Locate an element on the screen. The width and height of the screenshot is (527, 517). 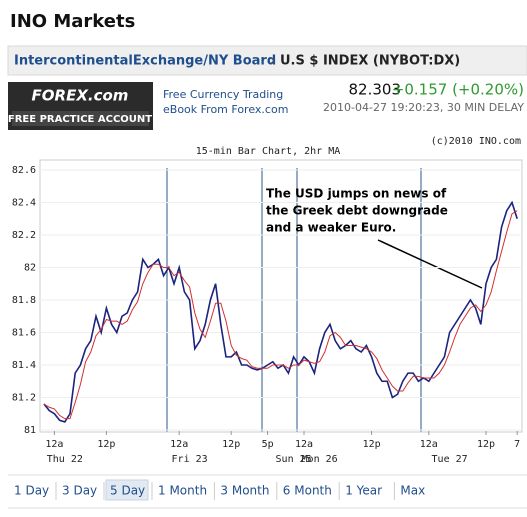
x-tick-label: 5p is located at coordinates (268, 444).